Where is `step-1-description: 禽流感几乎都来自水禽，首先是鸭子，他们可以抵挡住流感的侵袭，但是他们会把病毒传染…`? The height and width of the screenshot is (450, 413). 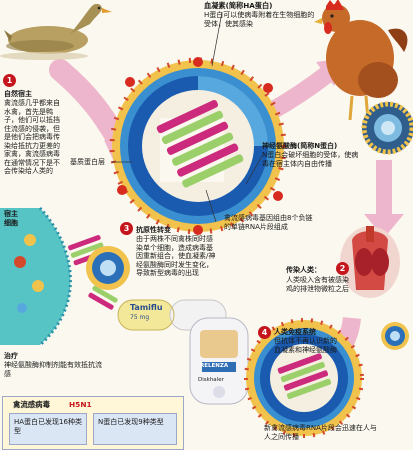 step-1-description: 禽流感几乎都来自水禽，首先是鸭子，他们可以抵挡住流感的侵袭，但是他们会把病毒传染… is located at coordinates (32, 137).